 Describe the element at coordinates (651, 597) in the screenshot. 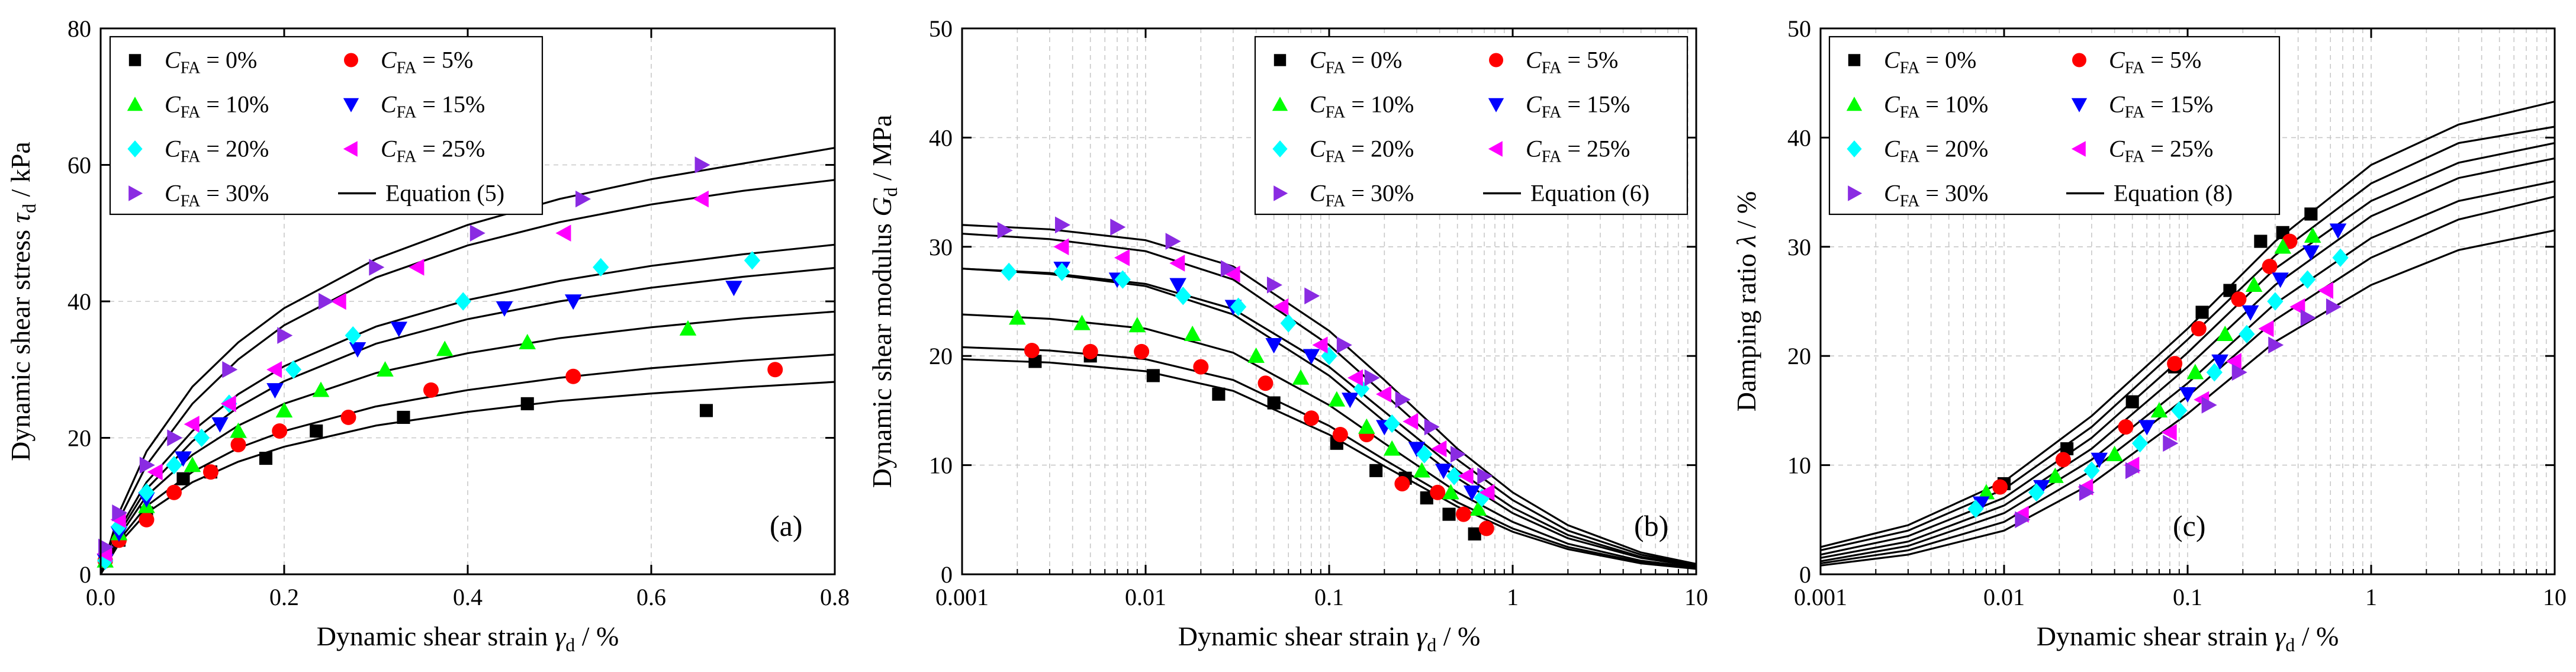

I see `x-tick-label: 0.6` at that location.